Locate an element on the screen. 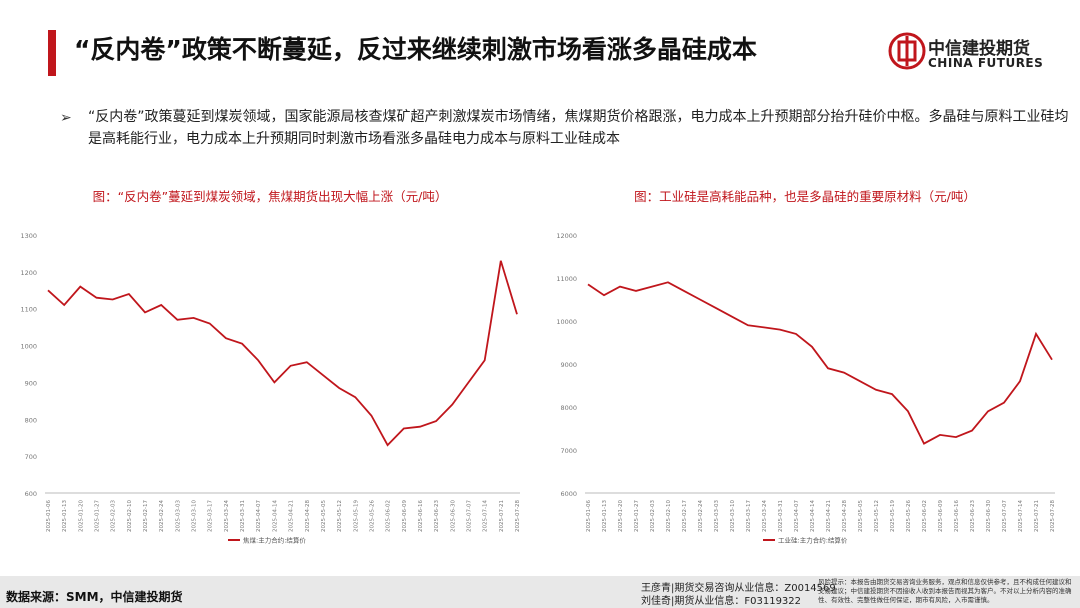 The width and height of the screenshot is (1080, 608). y-tick-label: 6000 is located at coordinates (568, 494).